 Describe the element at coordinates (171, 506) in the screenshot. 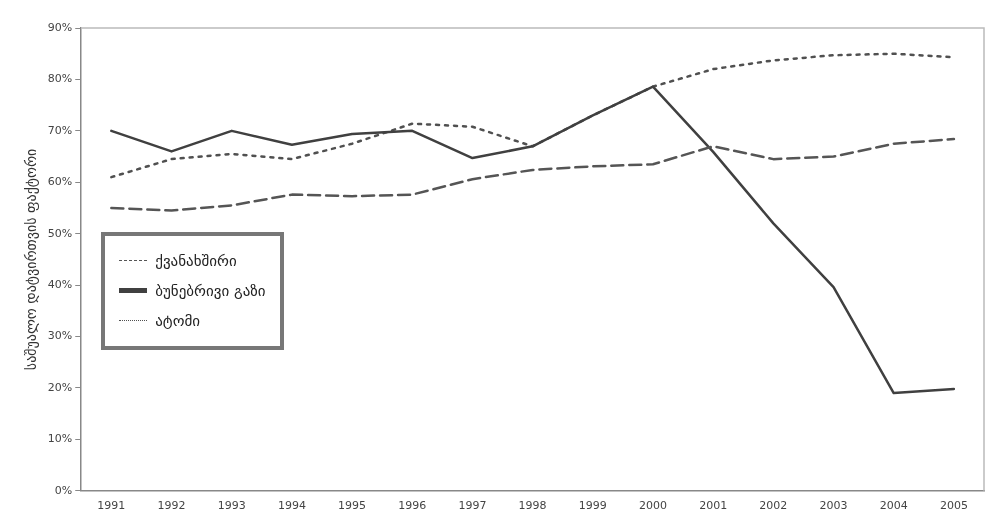

I see `x-tick-label: 1992` at that location.